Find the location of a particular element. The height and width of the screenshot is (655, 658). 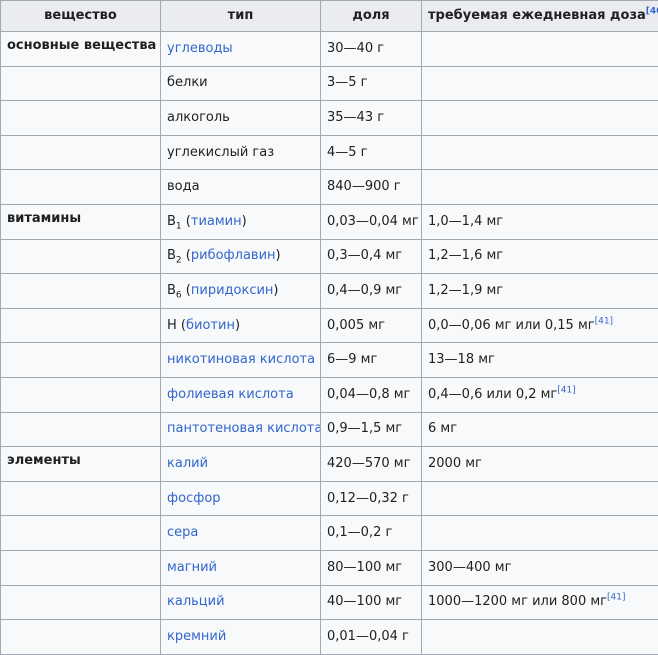

header-type: тип is located at coordinates (241, 16).